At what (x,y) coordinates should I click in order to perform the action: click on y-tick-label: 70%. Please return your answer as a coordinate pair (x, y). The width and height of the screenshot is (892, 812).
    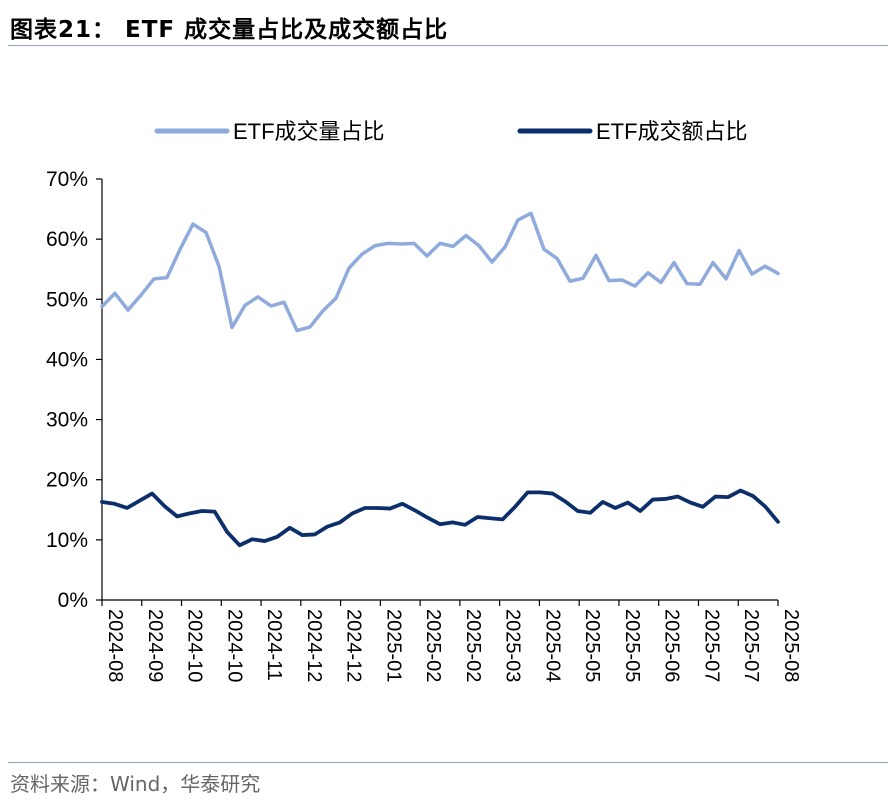
    Looking at the image, I should click on (67, 179).